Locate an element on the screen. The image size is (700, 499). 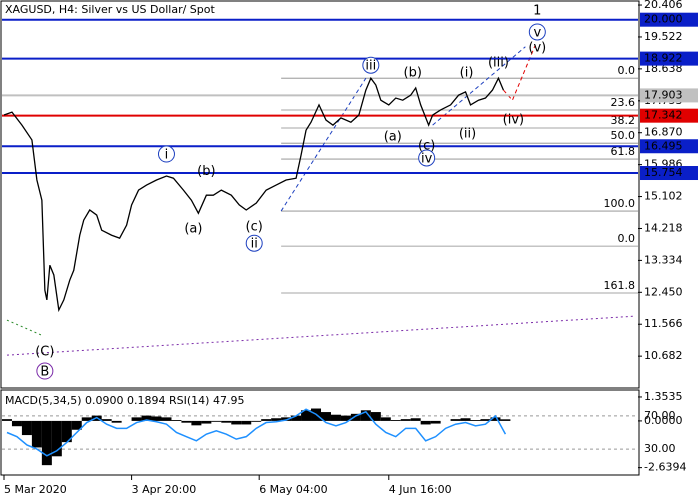
y-tick-label: 20.406 is located at coordinates (663, 5).